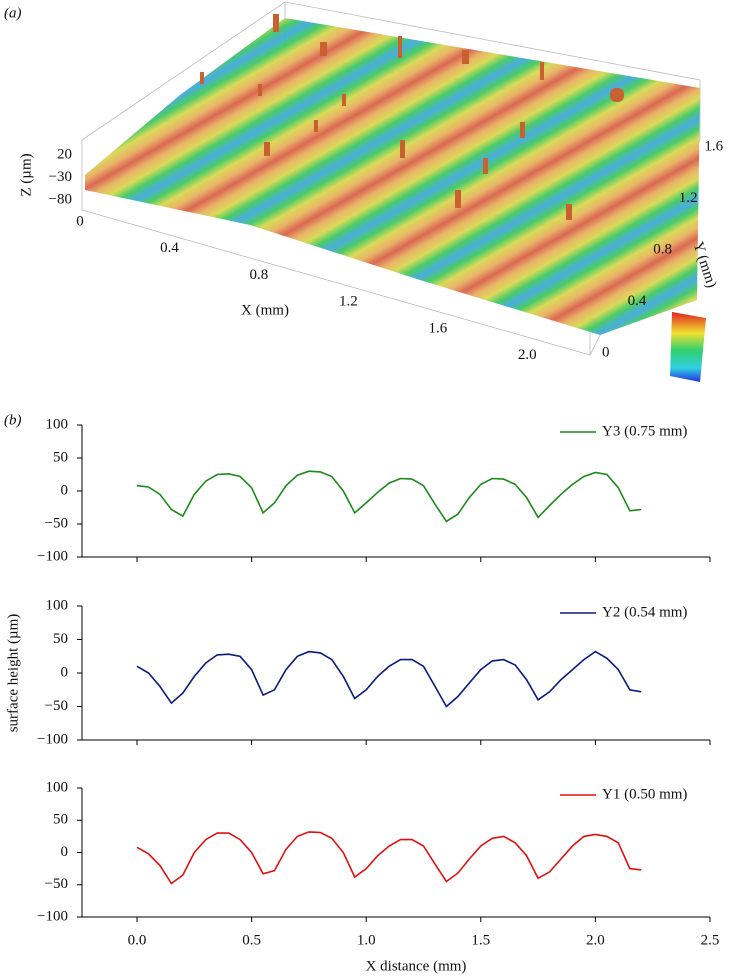 The height and width of the screenshot is (980, 729). What do you see at coordinates (644, 431) in the screenshot?
I see `legend-label: Y3 (0.75 mm)` at bounding box center [644, 431].